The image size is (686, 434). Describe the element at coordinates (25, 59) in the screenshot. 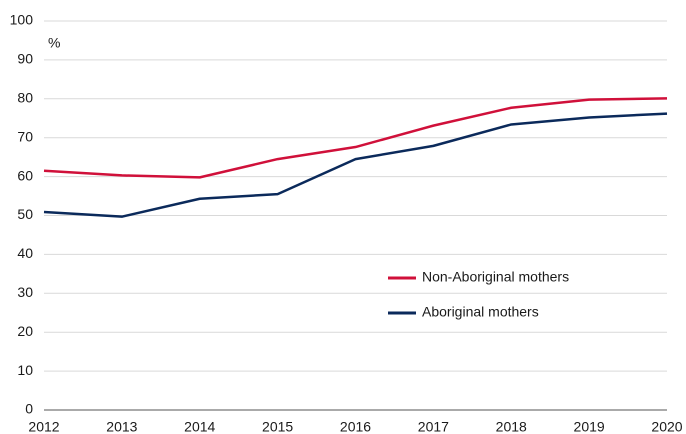

I see `y-tick-label: 90` at that location.